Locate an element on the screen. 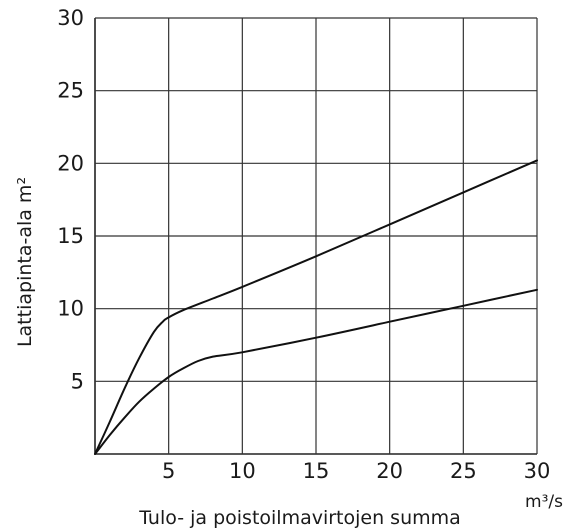 The image size is (565, 529). y-tick-label: 30 is located at coordinates (70, 18).